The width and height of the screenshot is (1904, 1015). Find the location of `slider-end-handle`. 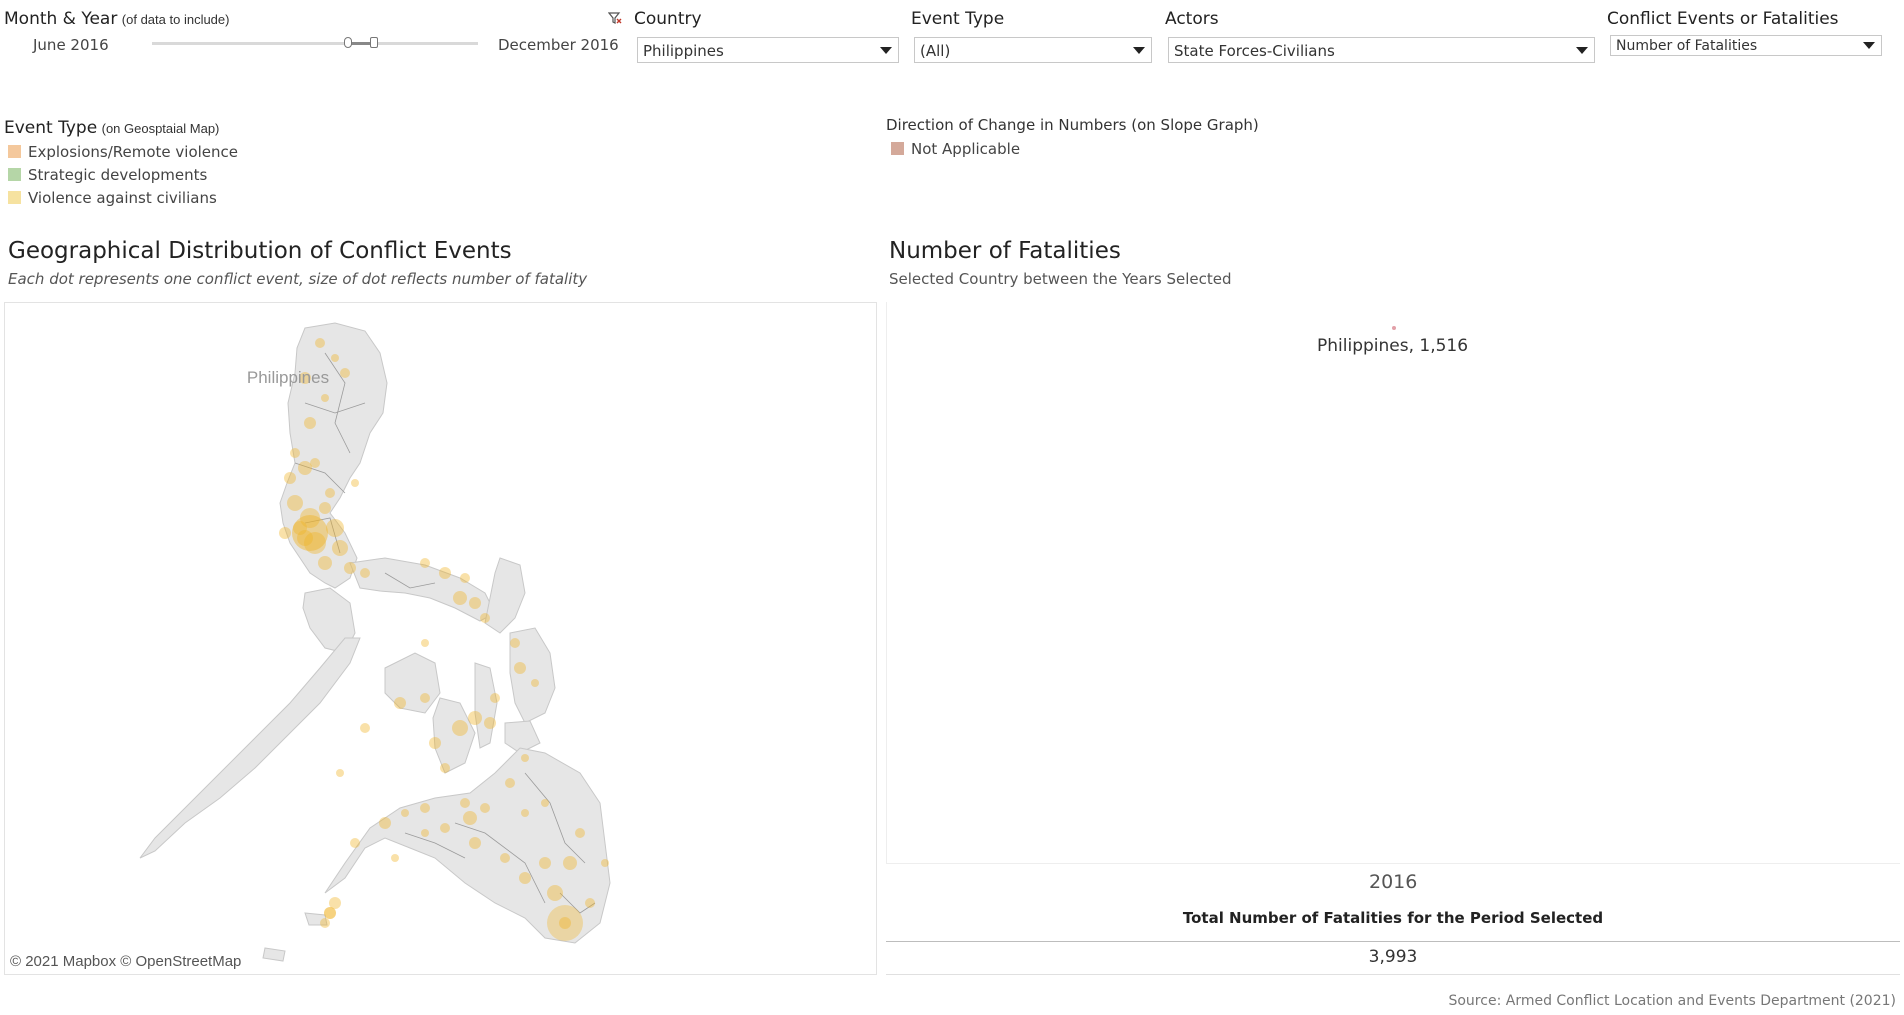

slider-end-handle is located at coordinates (373, 42).